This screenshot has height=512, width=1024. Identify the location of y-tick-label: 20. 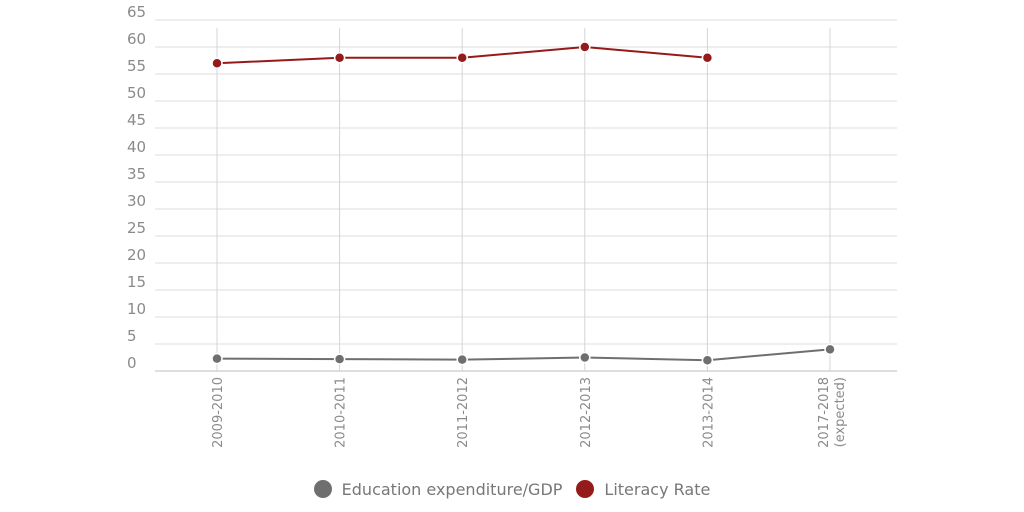
(136, 255).